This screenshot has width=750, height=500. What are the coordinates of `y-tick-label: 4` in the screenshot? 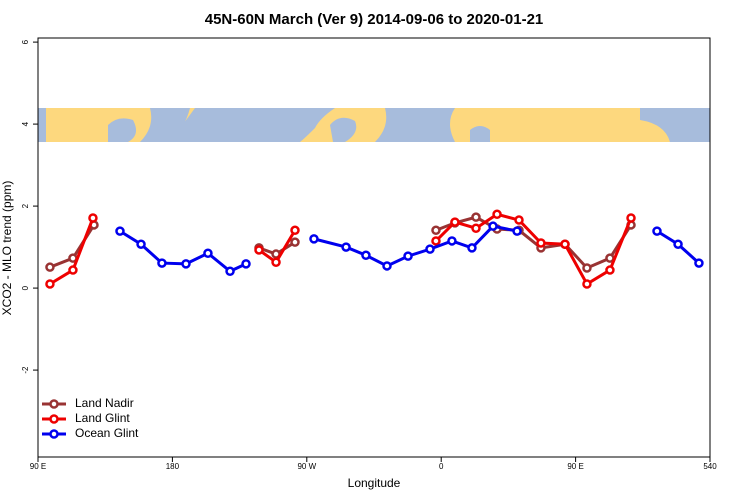 It's located at (25, 123).